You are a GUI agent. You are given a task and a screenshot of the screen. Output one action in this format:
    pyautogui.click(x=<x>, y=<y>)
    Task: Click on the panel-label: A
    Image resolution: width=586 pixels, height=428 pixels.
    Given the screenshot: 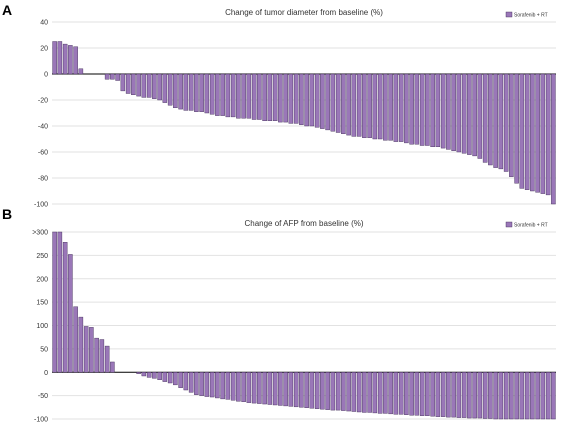 What is the action you would take?
    pyautogui.click(x=7, y=10)
    